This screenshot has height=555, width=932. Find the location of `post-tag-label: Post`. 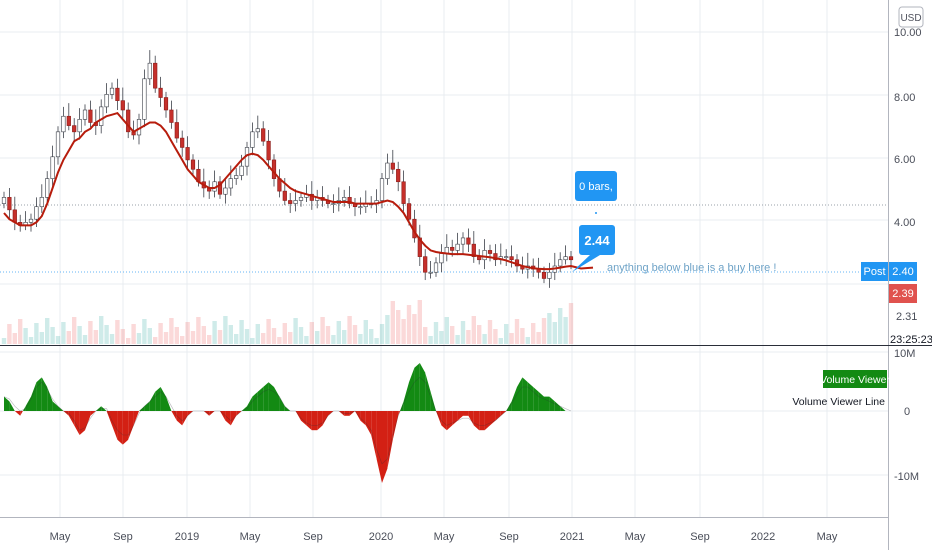

post-tag-label: Post is located at coordinates (874, 272).